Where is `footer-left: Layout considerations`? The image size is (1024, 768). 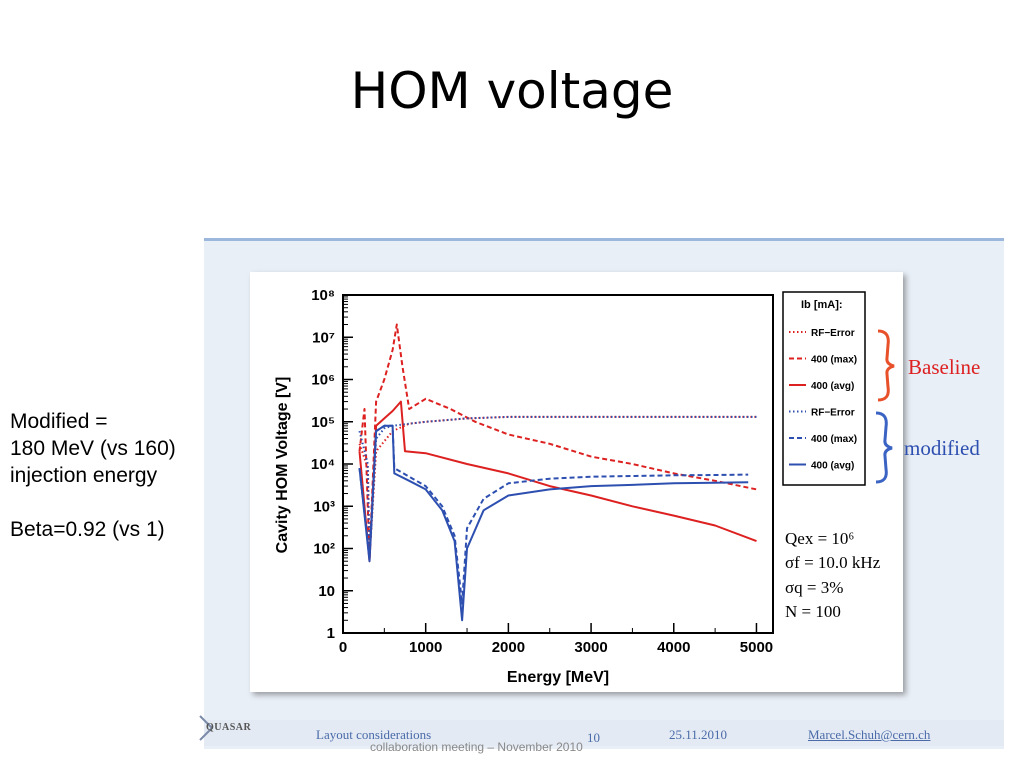
footer-left: Layout considerations is located at coordinates (374, 734).